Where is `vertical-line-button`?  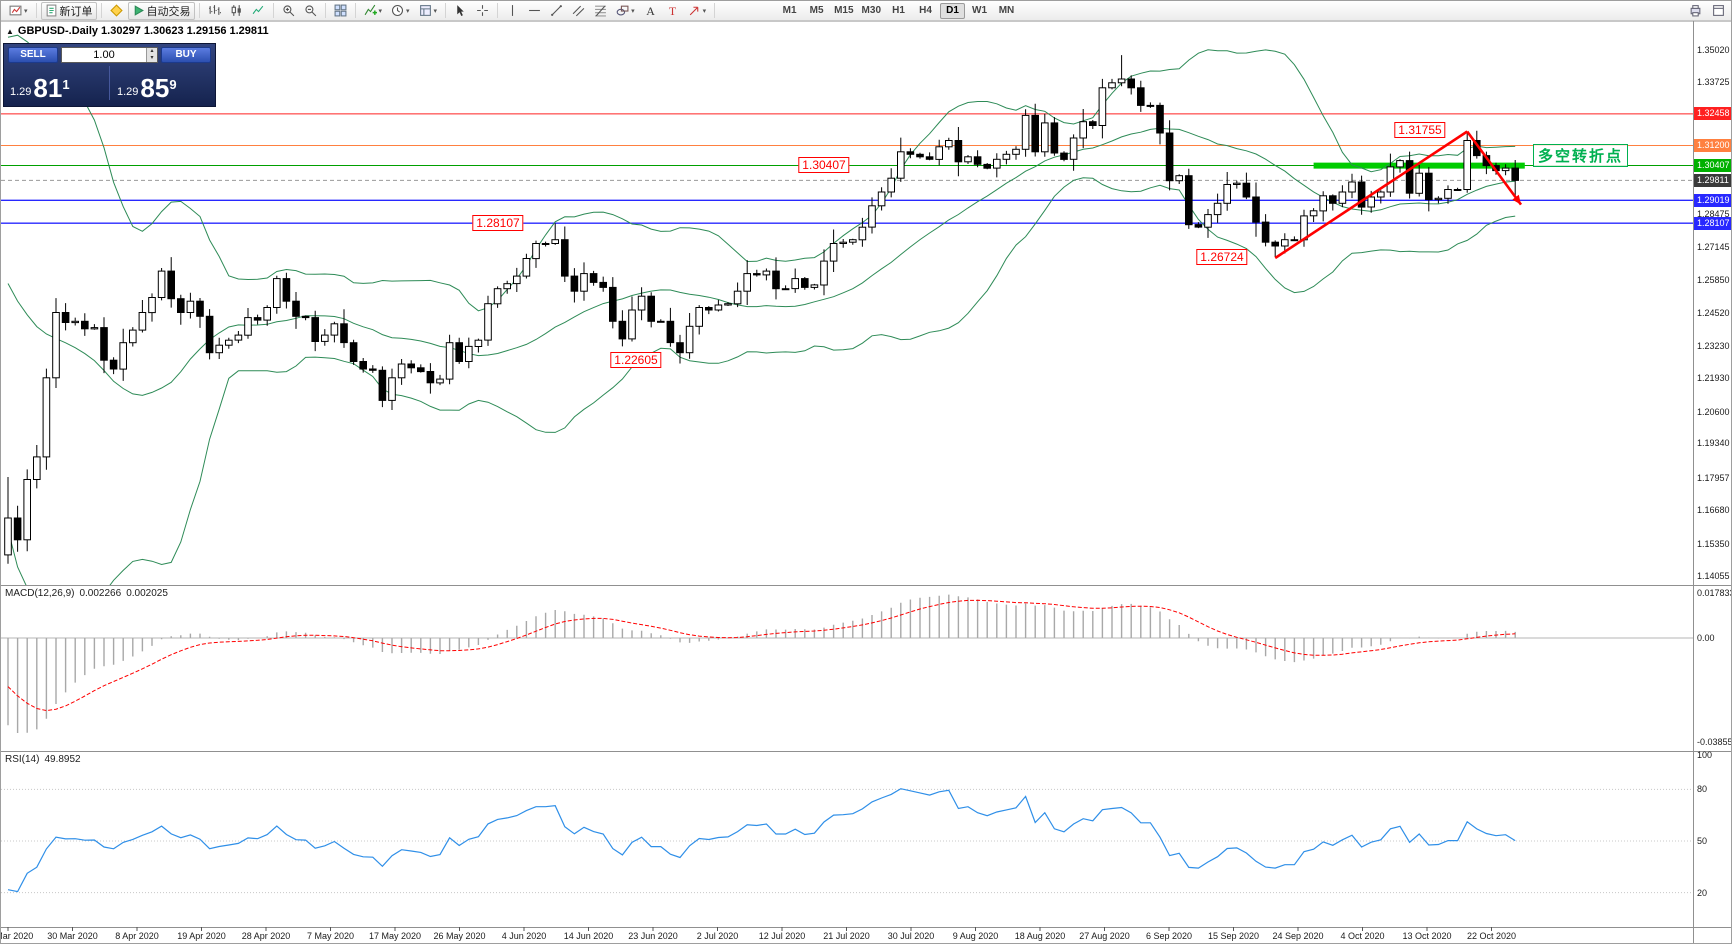
vertical-line-button is located at coordinates (512, 11).